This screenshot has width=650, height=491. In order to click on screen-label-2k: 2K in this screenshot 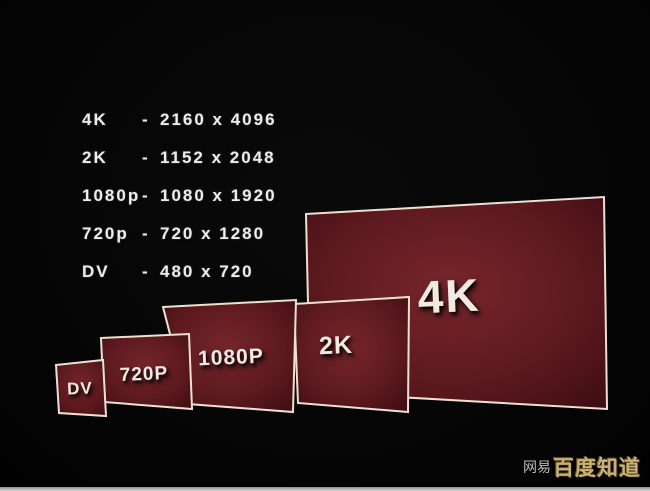, I will do `click(336, 345)`.